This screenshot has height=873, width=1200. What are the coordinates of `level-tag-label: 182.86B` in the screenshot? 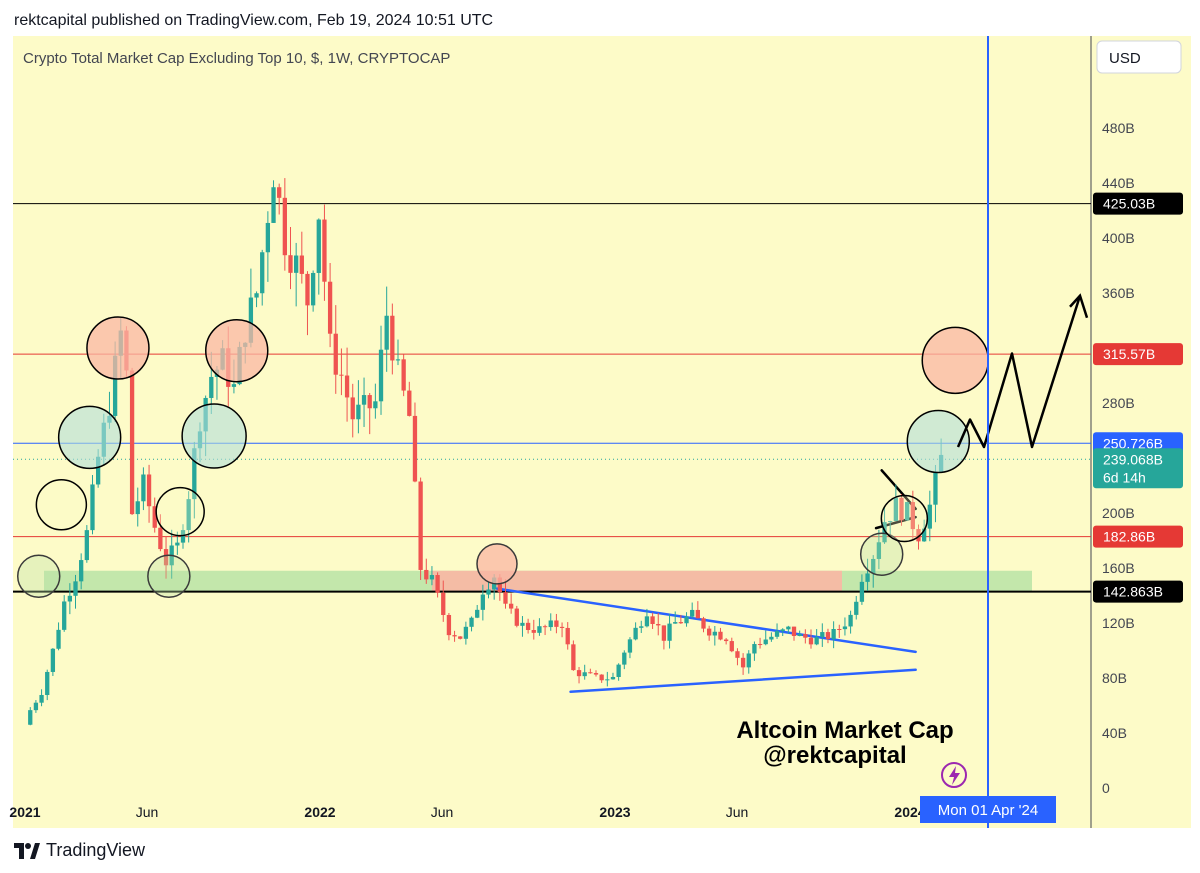 It's located at (1129, 537).